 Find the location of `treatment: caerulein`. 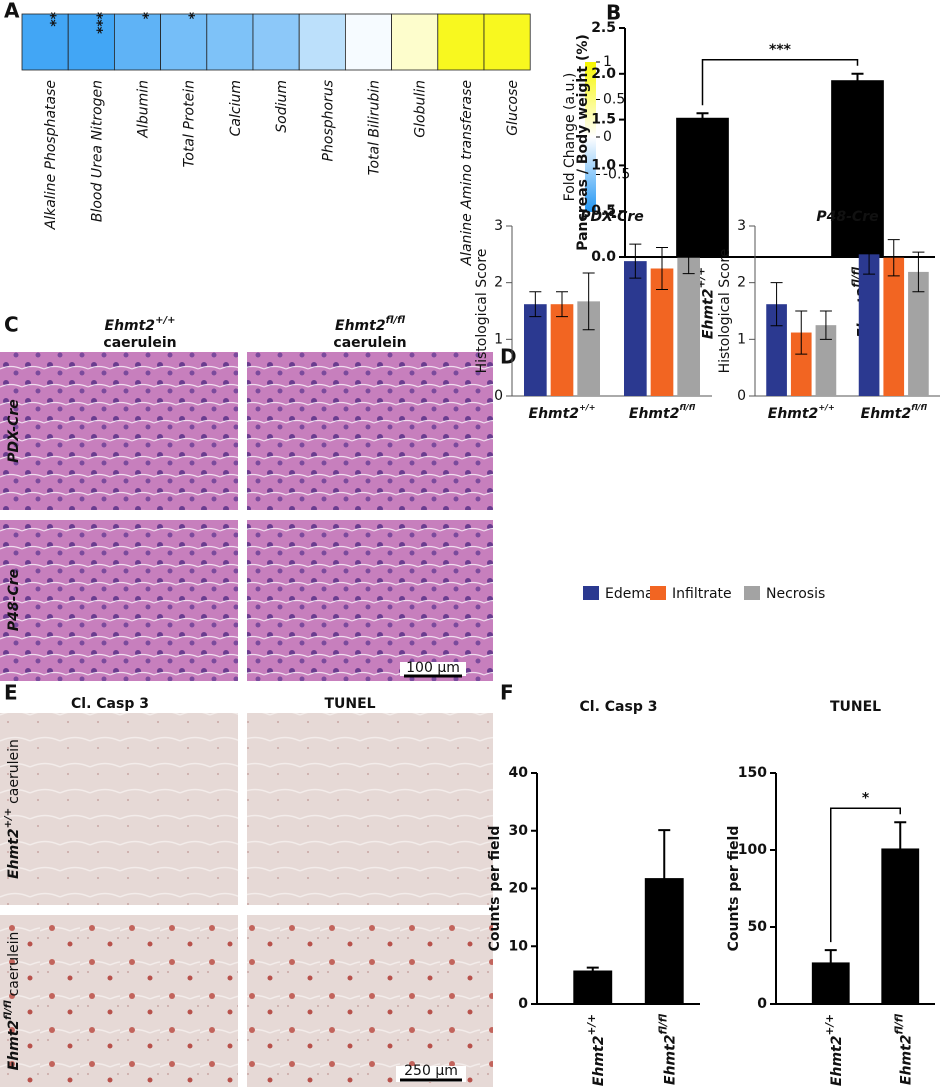

treatment: caerulein is located at coordinates (14, 964).